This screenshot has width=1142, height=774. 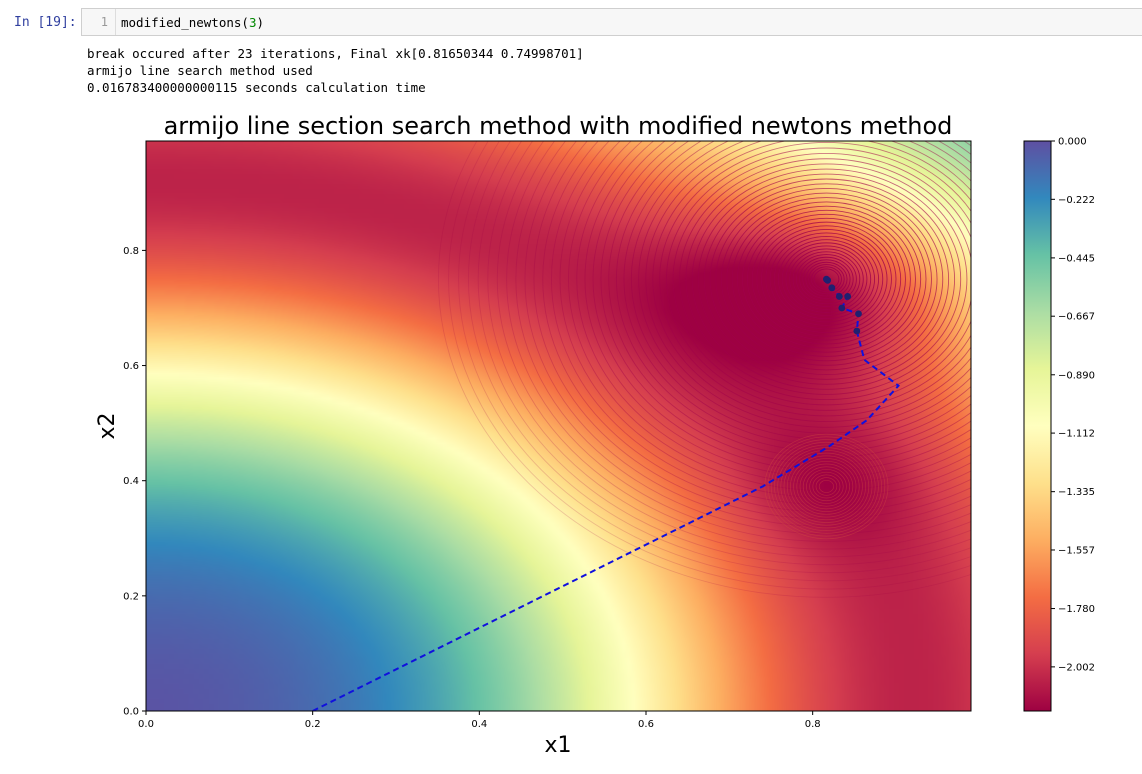 I want to click on y-tick-label: 0.8, so click(x=131, y=251).